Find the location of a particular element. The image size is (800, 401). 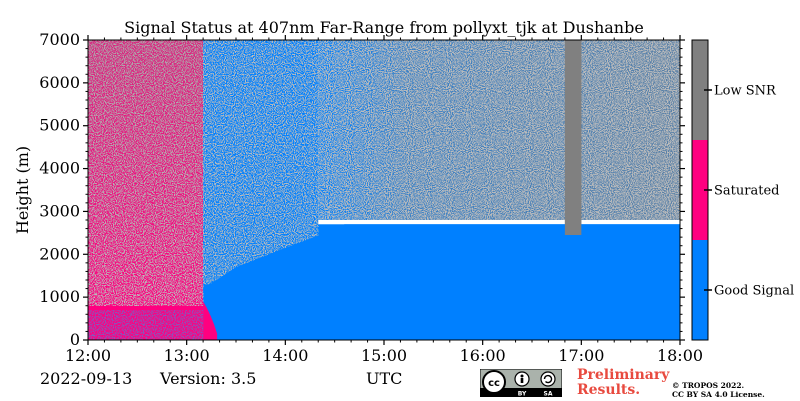

y-axis-label: Height (m) is located at coordinates (22, 190).